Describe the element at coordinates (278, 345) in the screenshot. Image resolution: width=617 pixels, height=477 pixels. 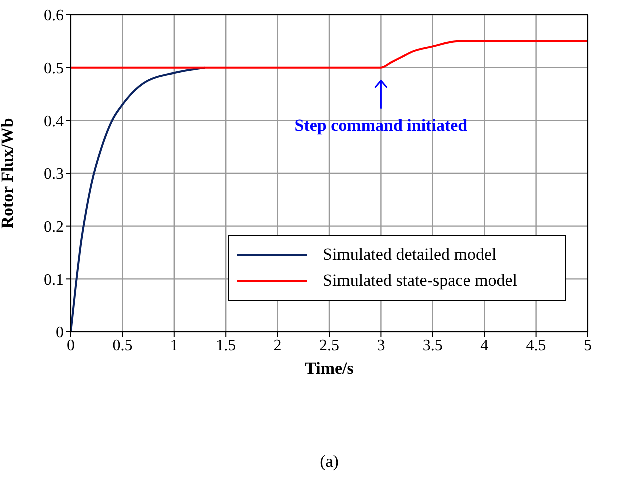
I see `x-tick-label: 2` at that location.